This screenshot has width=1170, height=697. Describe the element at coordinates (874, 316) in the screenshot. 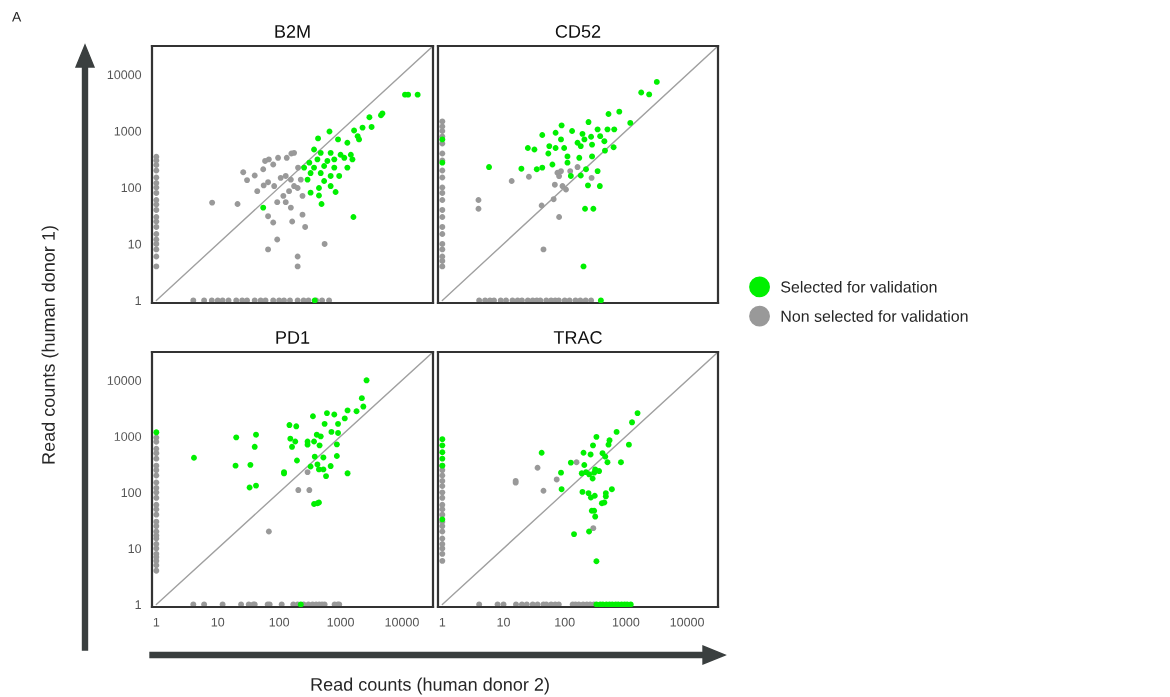

I see `legend-label: Non selected for validation` at that location.